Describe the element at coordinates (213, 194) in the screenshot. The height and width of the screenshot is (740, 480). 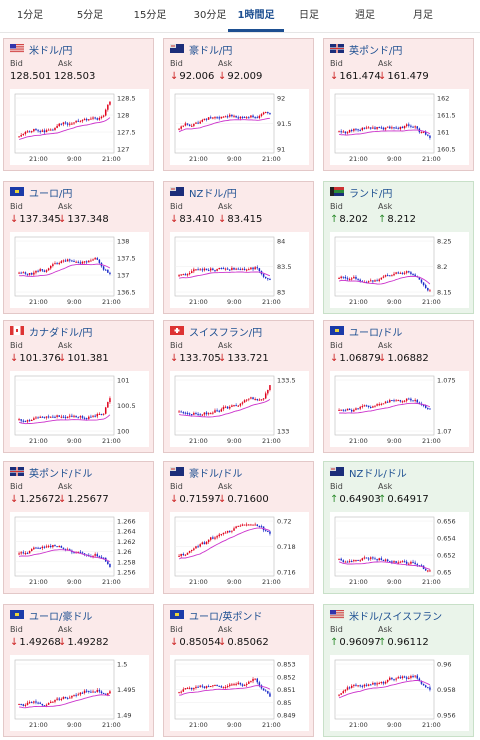
I see `pair-name: NZドル/円` at that location.